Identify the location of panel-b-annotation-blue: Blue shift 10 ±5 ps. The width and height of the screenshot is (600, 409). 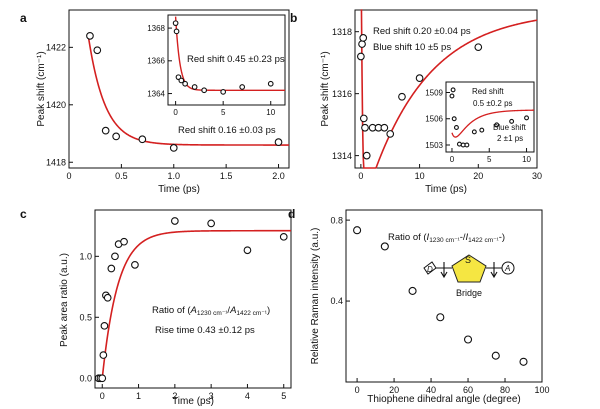
(412, 47).